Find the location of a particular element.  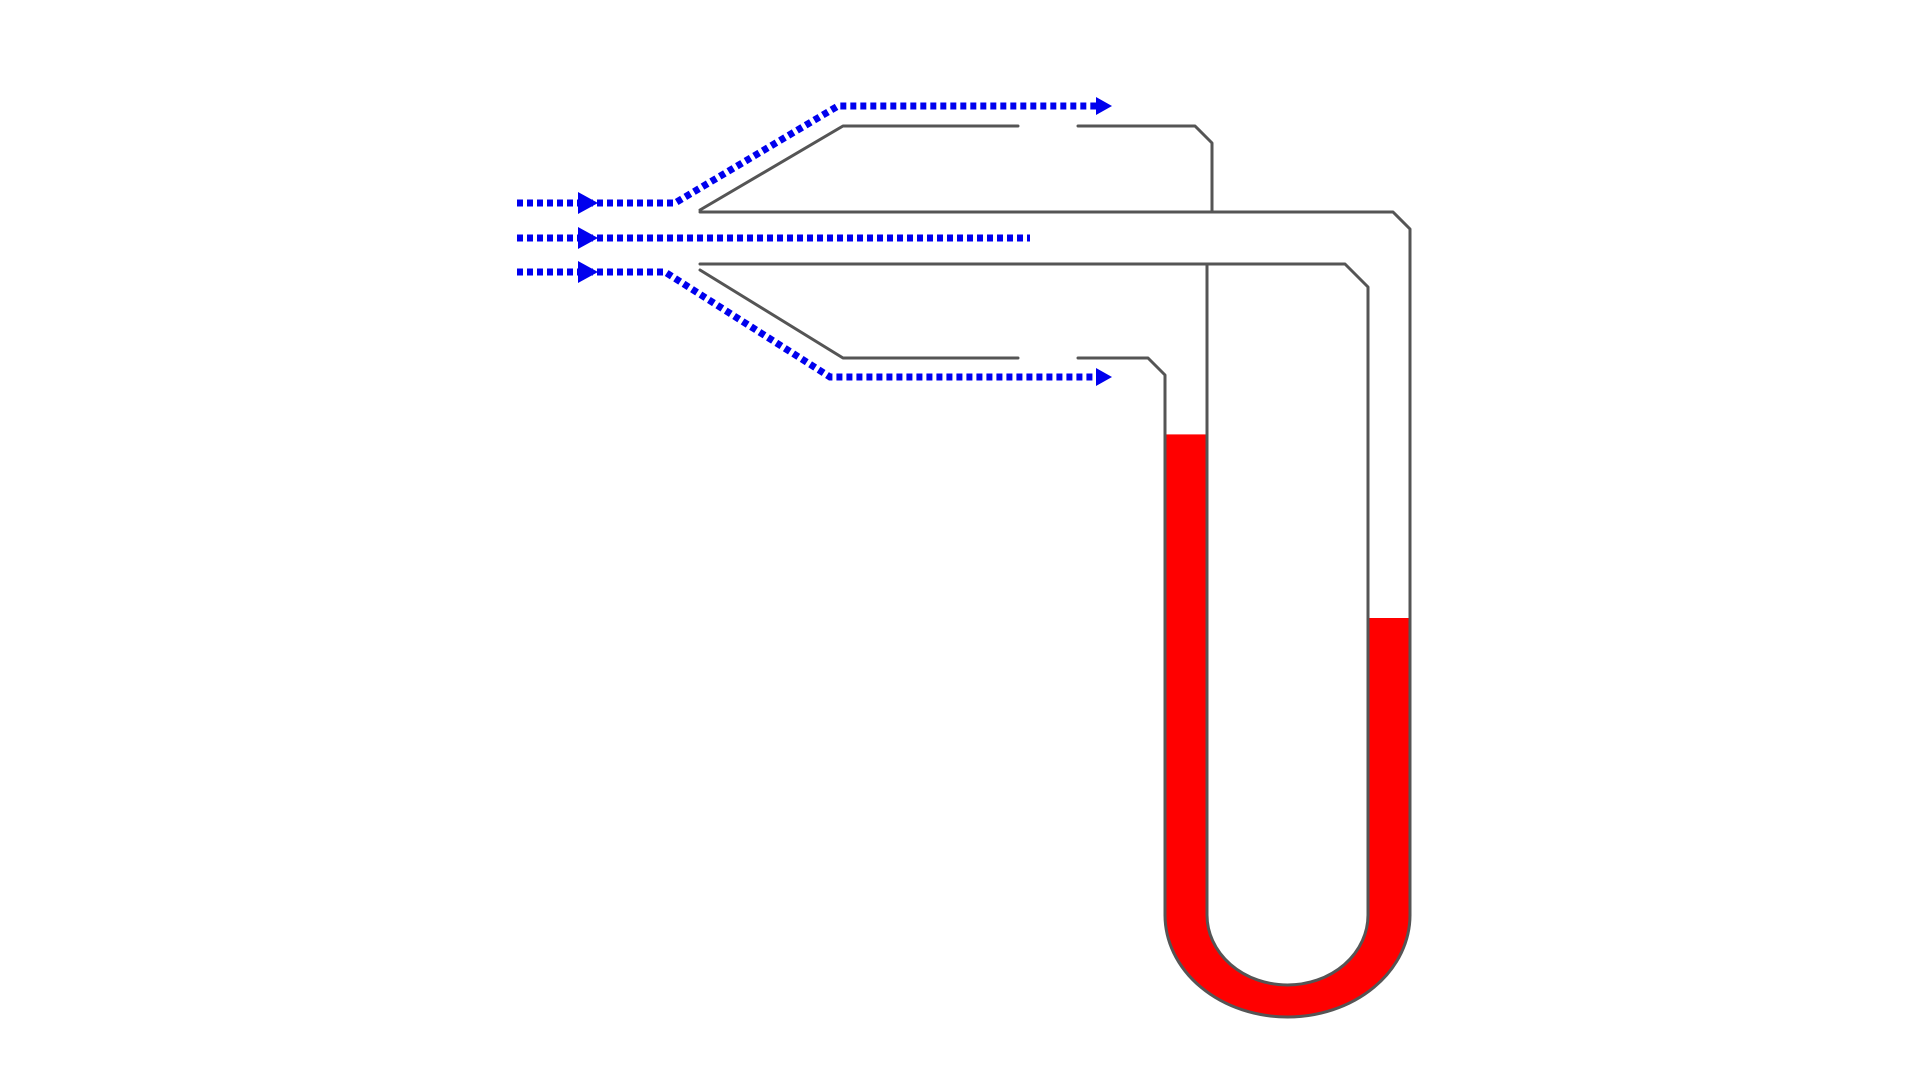

outer-shell-lower is located at coordinates (859, 314).